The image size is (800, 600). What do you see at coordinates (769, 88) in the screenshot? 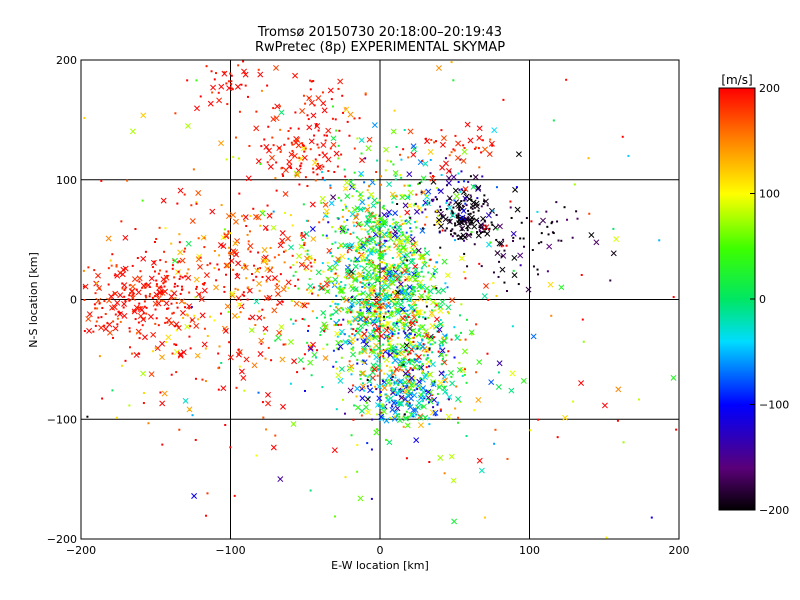
I see `colorbar-tick-label: 200` at bounding box center [769, 88].